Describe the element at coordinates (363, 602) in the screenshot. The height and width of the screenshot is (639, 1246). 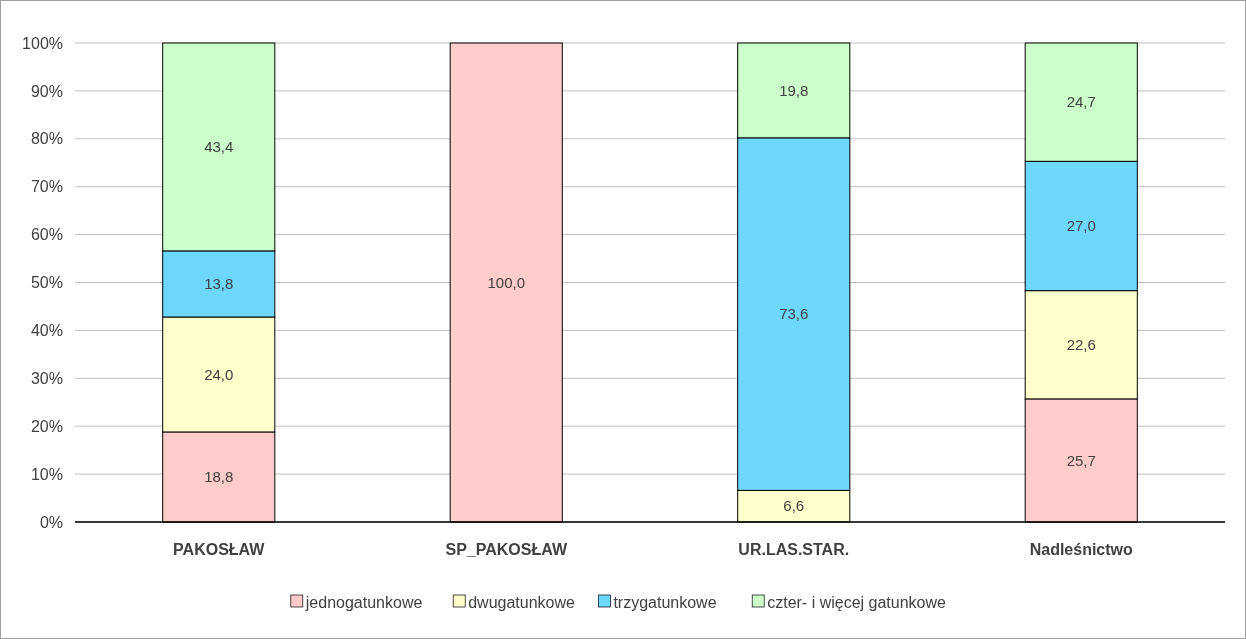
I see `legend-label: jednogatunkowe` at that location.